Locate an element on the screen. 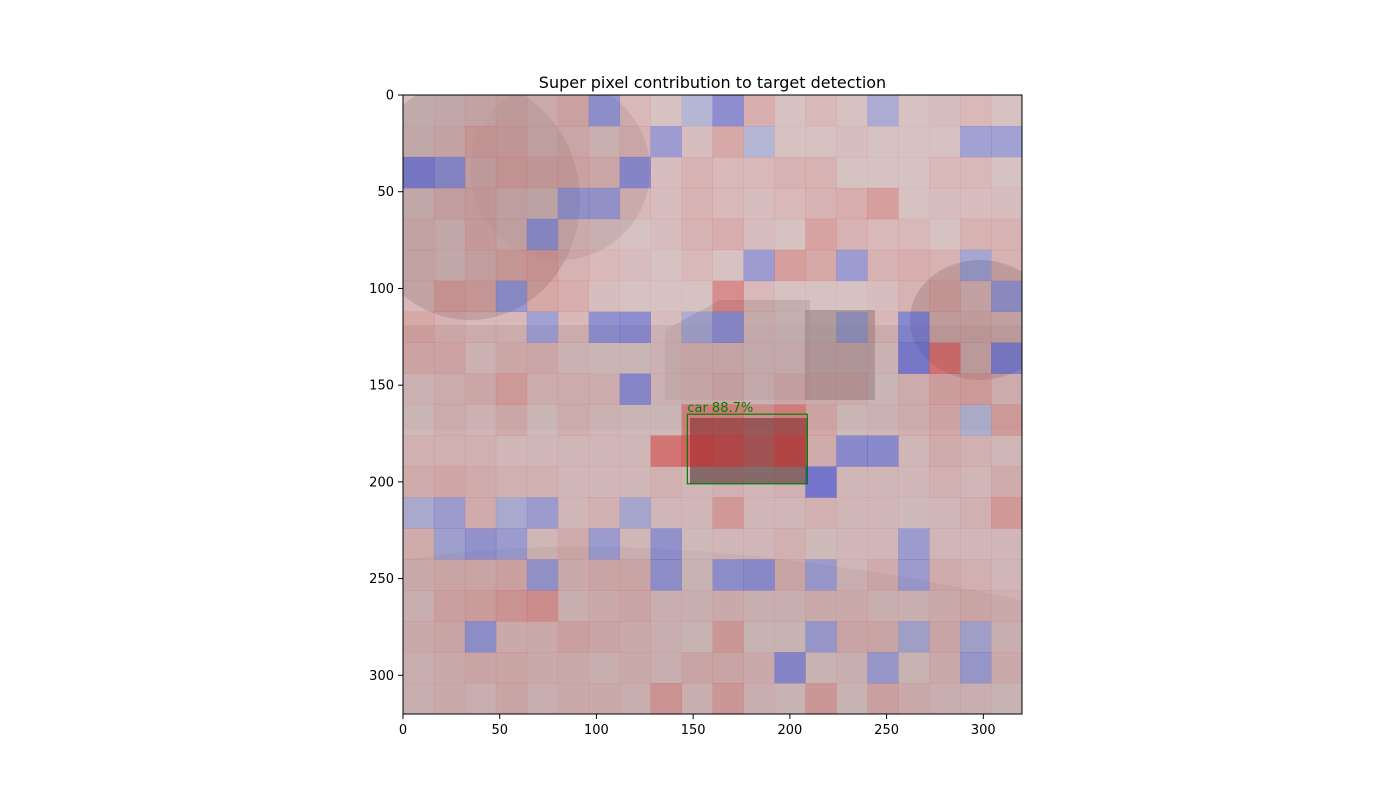 The image size is (1390, 803). y-axis: 0 50 100 150 200 250 300 is located at coordinates (386, 386).